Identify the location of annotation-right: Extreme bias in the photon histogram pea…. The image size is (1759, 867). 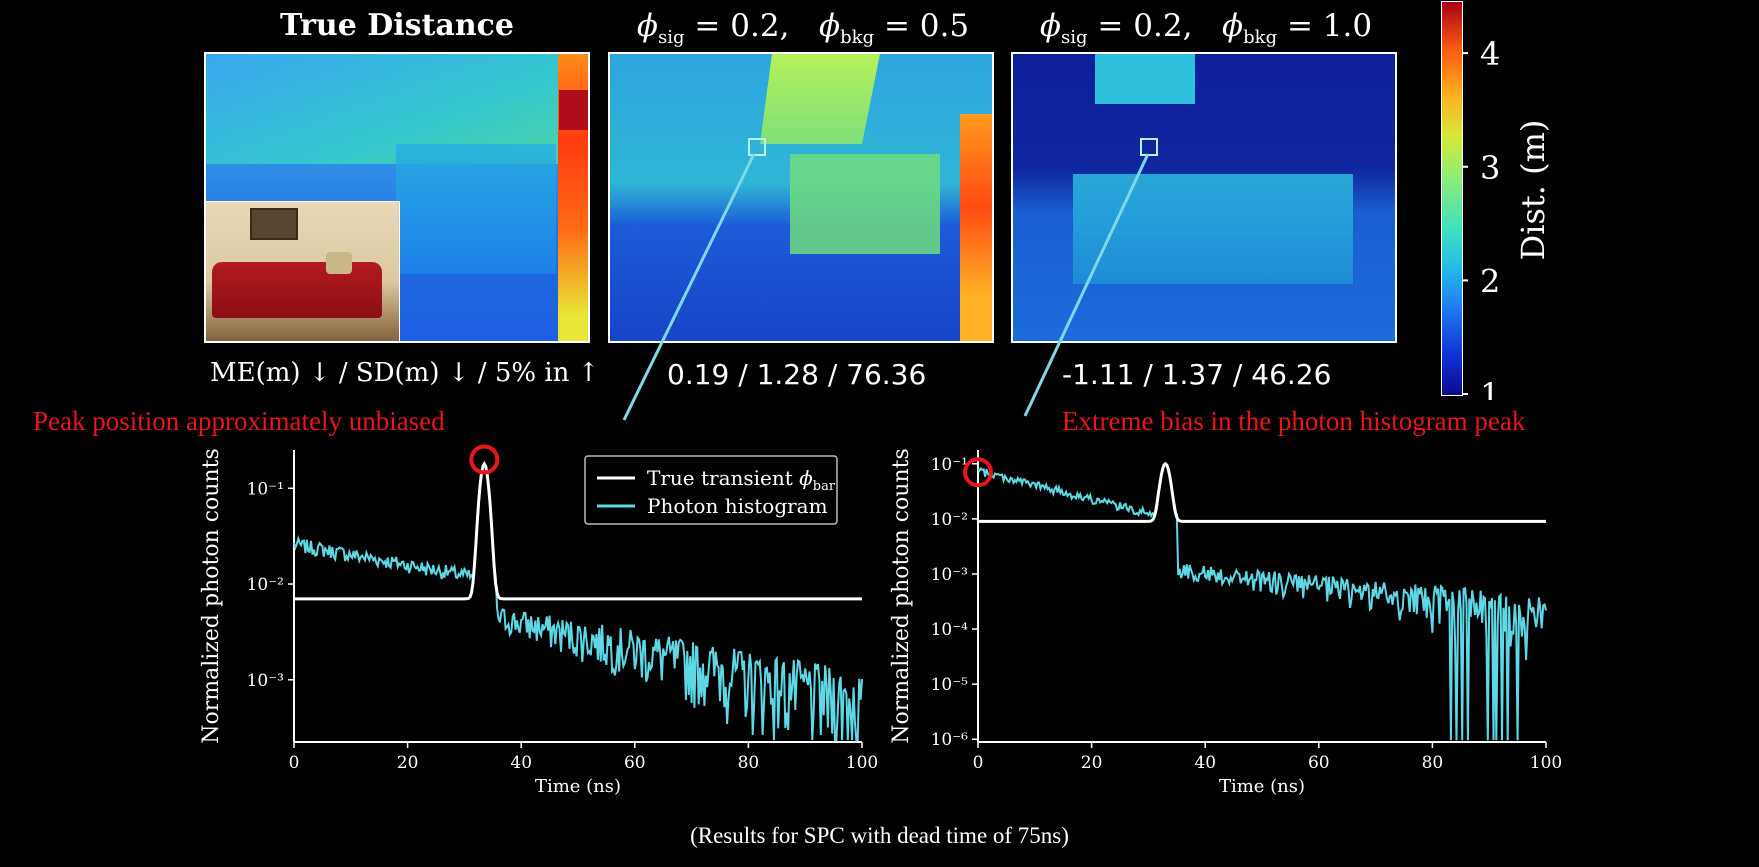
(1294, 421).